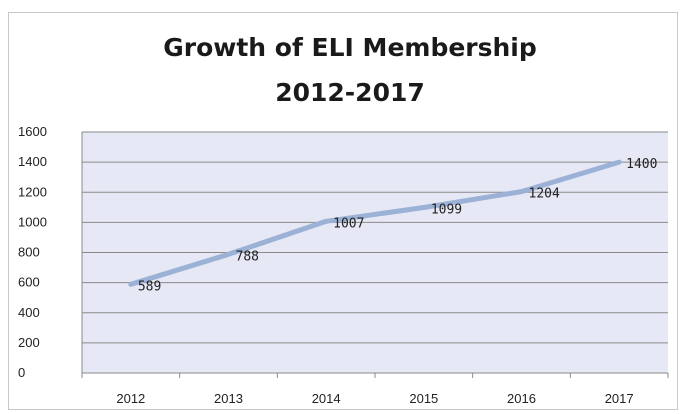  I want to click on x-tick-label: 2015, so click(423, 398).